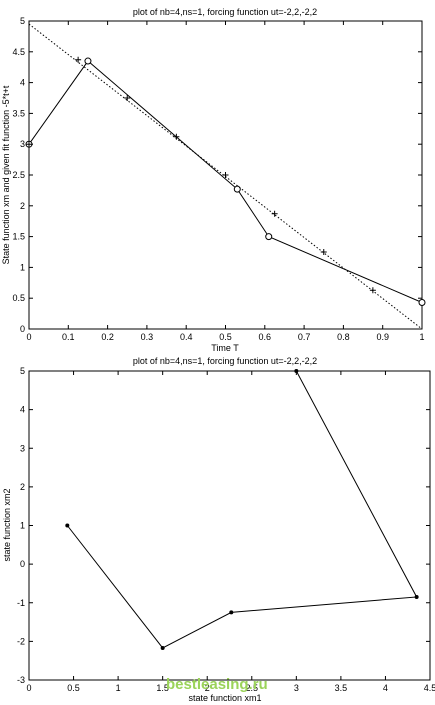  I want to click on chart-top-y-tick-label: 3, so click(22, 144).